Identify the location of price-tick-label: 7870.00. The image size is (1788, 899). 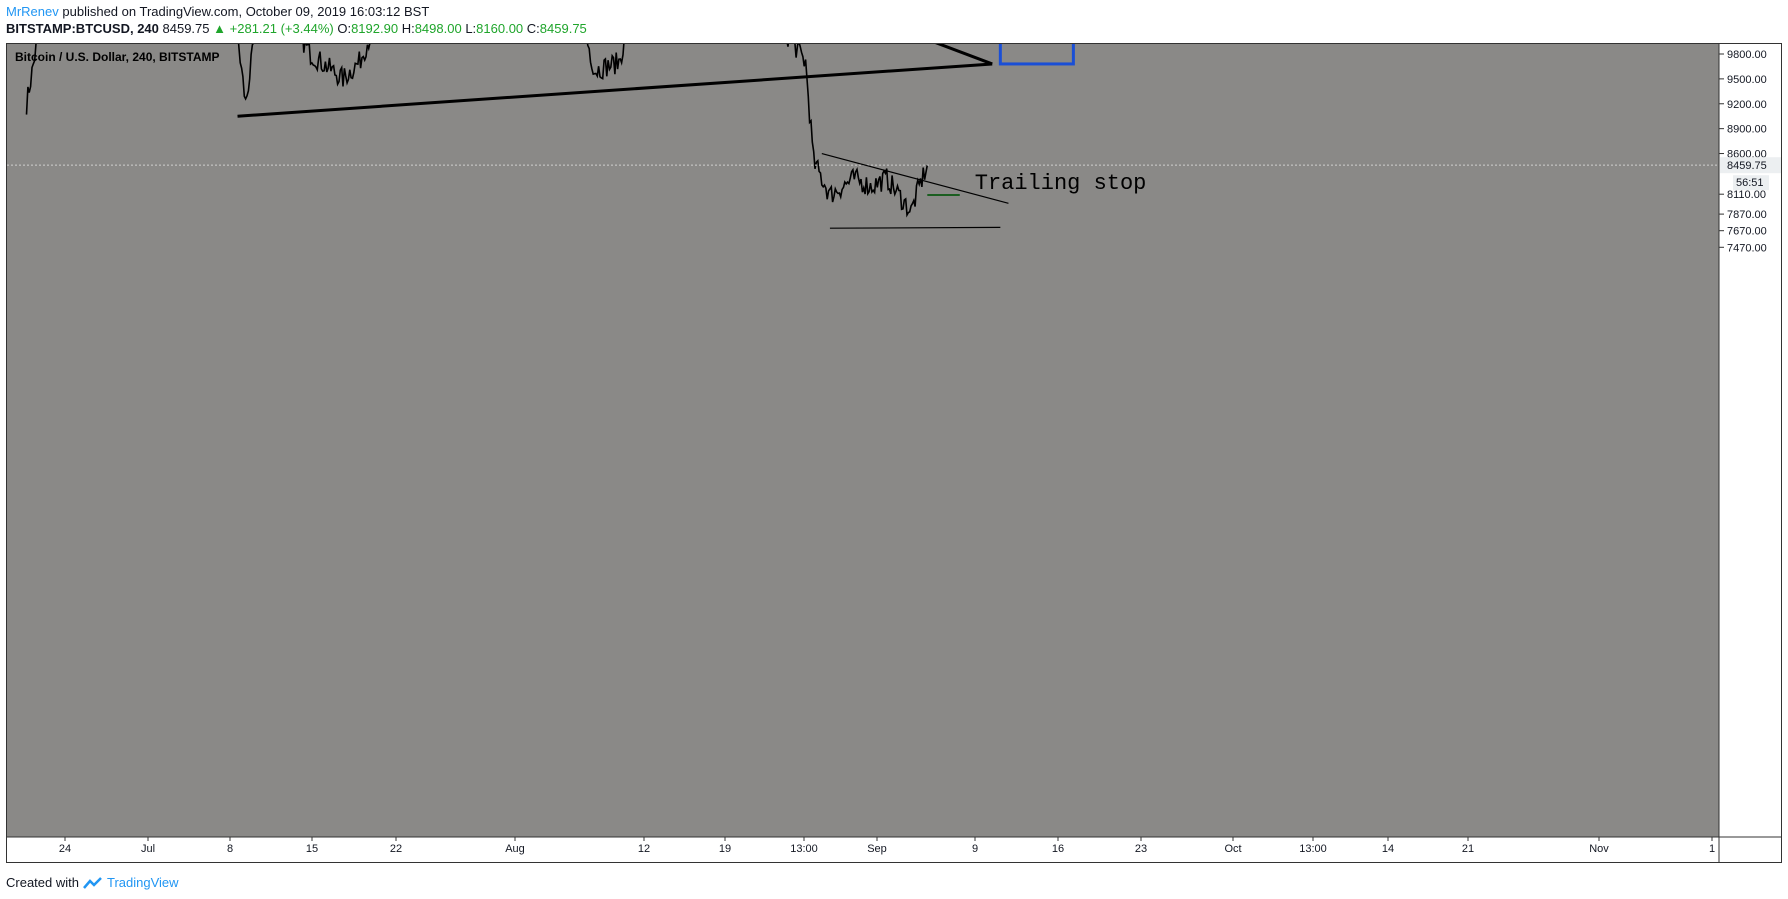
(1747, 215).